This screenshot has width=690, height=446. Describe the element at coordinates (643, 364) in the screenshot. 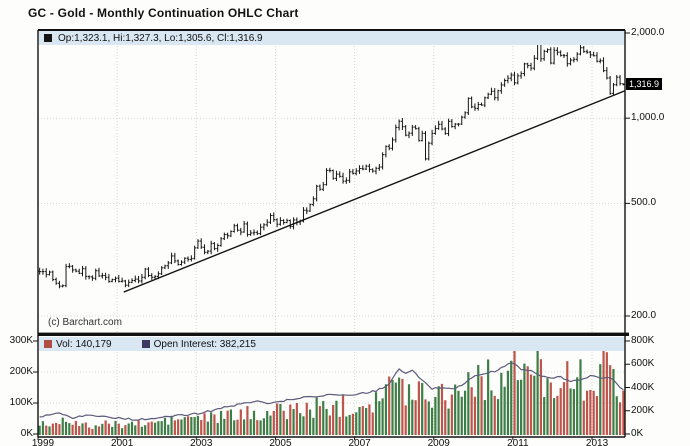

I see `open-interest-axis-tick-label: 600K` at that location.